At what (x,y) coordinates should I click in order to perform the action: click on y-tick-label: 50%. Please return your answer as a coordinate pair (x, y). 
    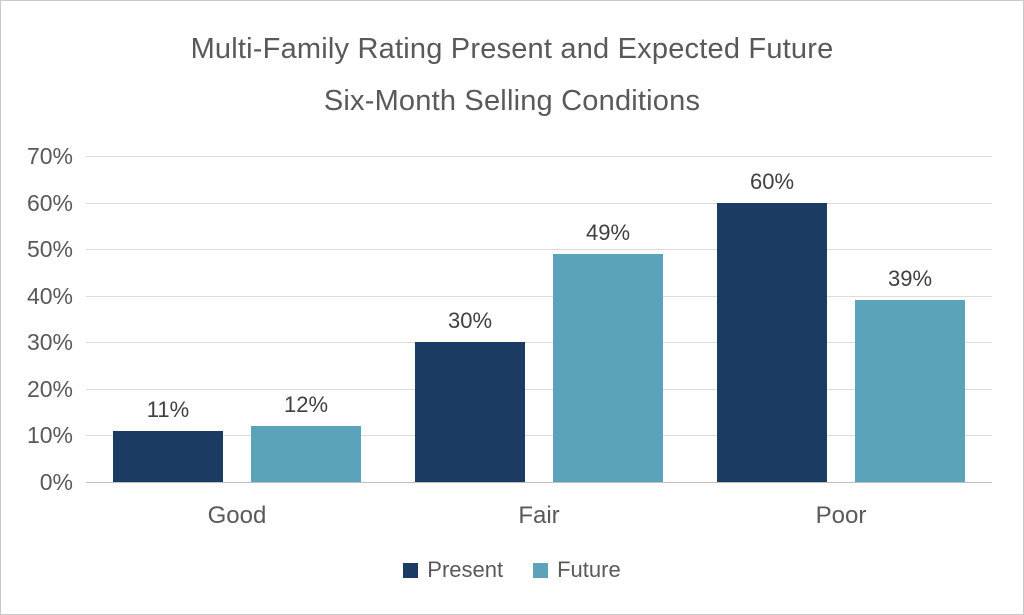
    Looking at the image, I should click on (49, 249).